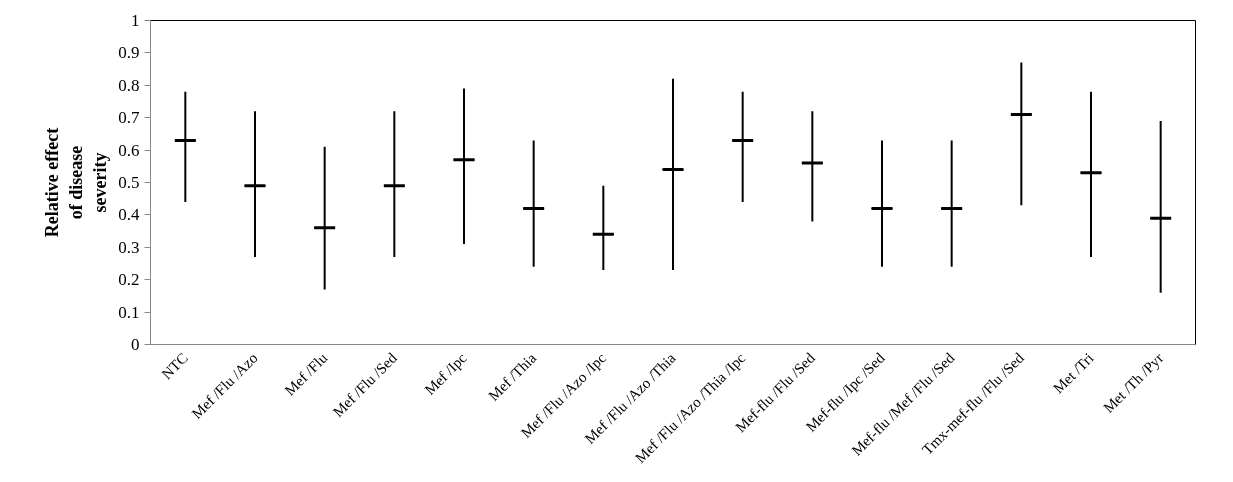 Image resolution: width=1233 pixels, height=482 pixels. What do you see at coordinates (306, 374) in the screenshot?
I see `x-tick-label: Mef /Flu` at bounding box center [306, 374].